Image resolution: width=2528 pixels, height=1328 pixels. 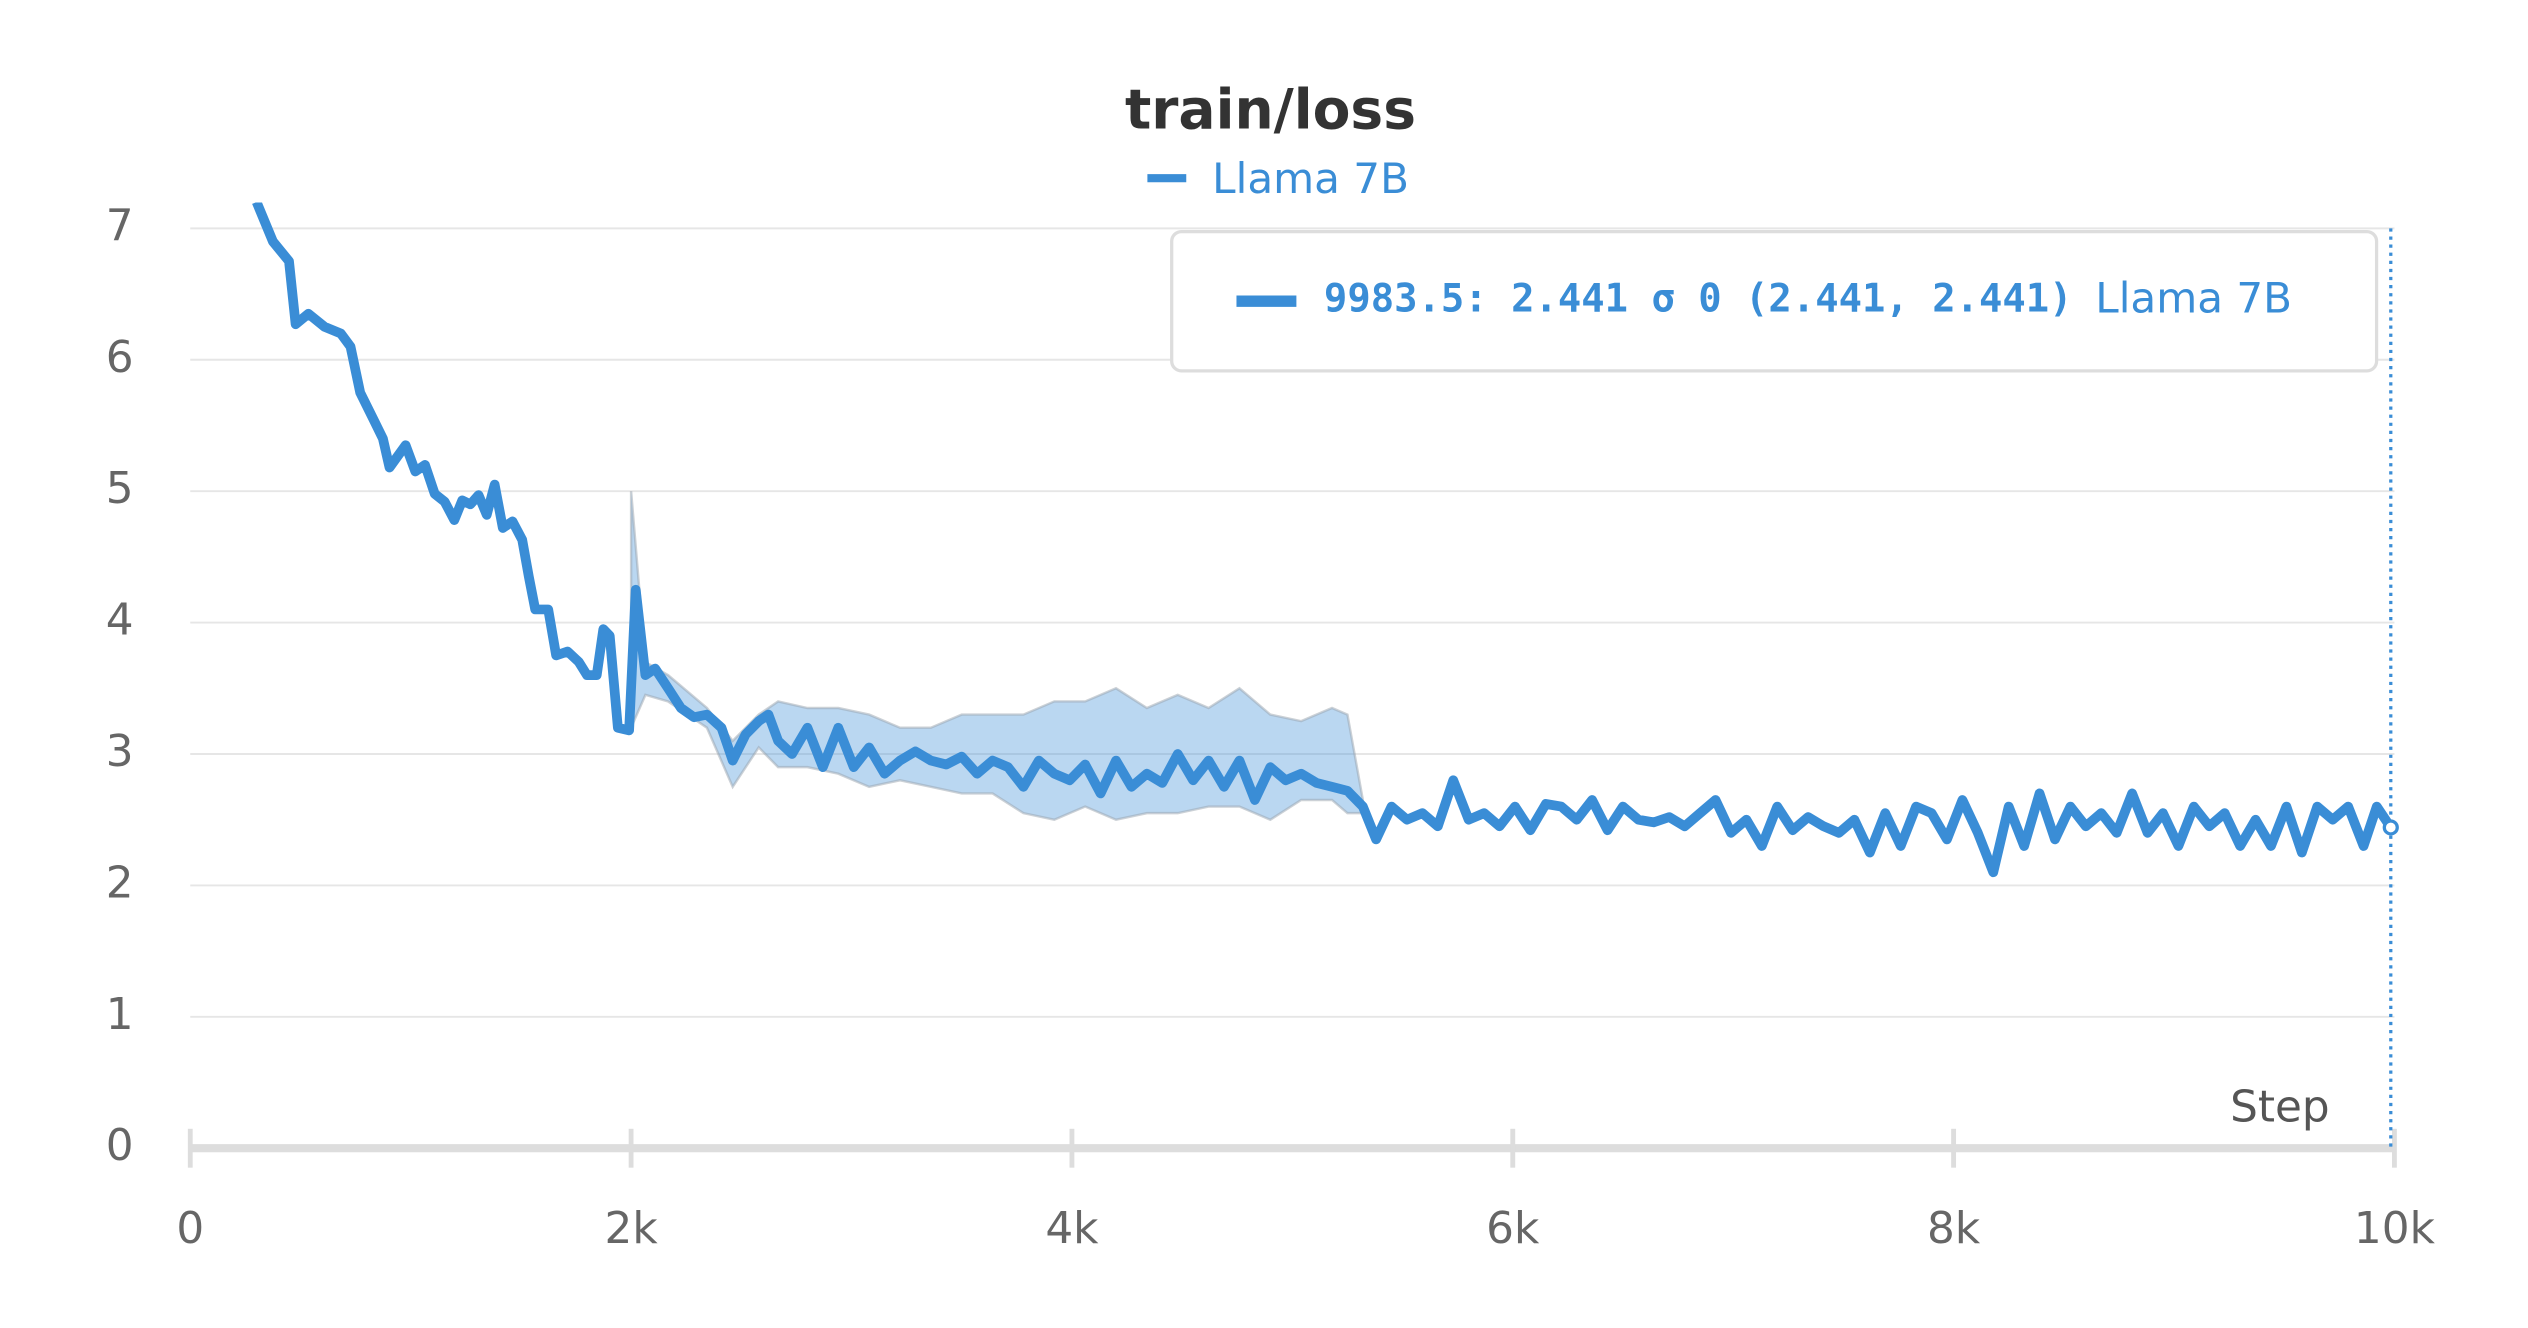 I want to click on x-tick-label: 2k, so click(x=632, y=1228).